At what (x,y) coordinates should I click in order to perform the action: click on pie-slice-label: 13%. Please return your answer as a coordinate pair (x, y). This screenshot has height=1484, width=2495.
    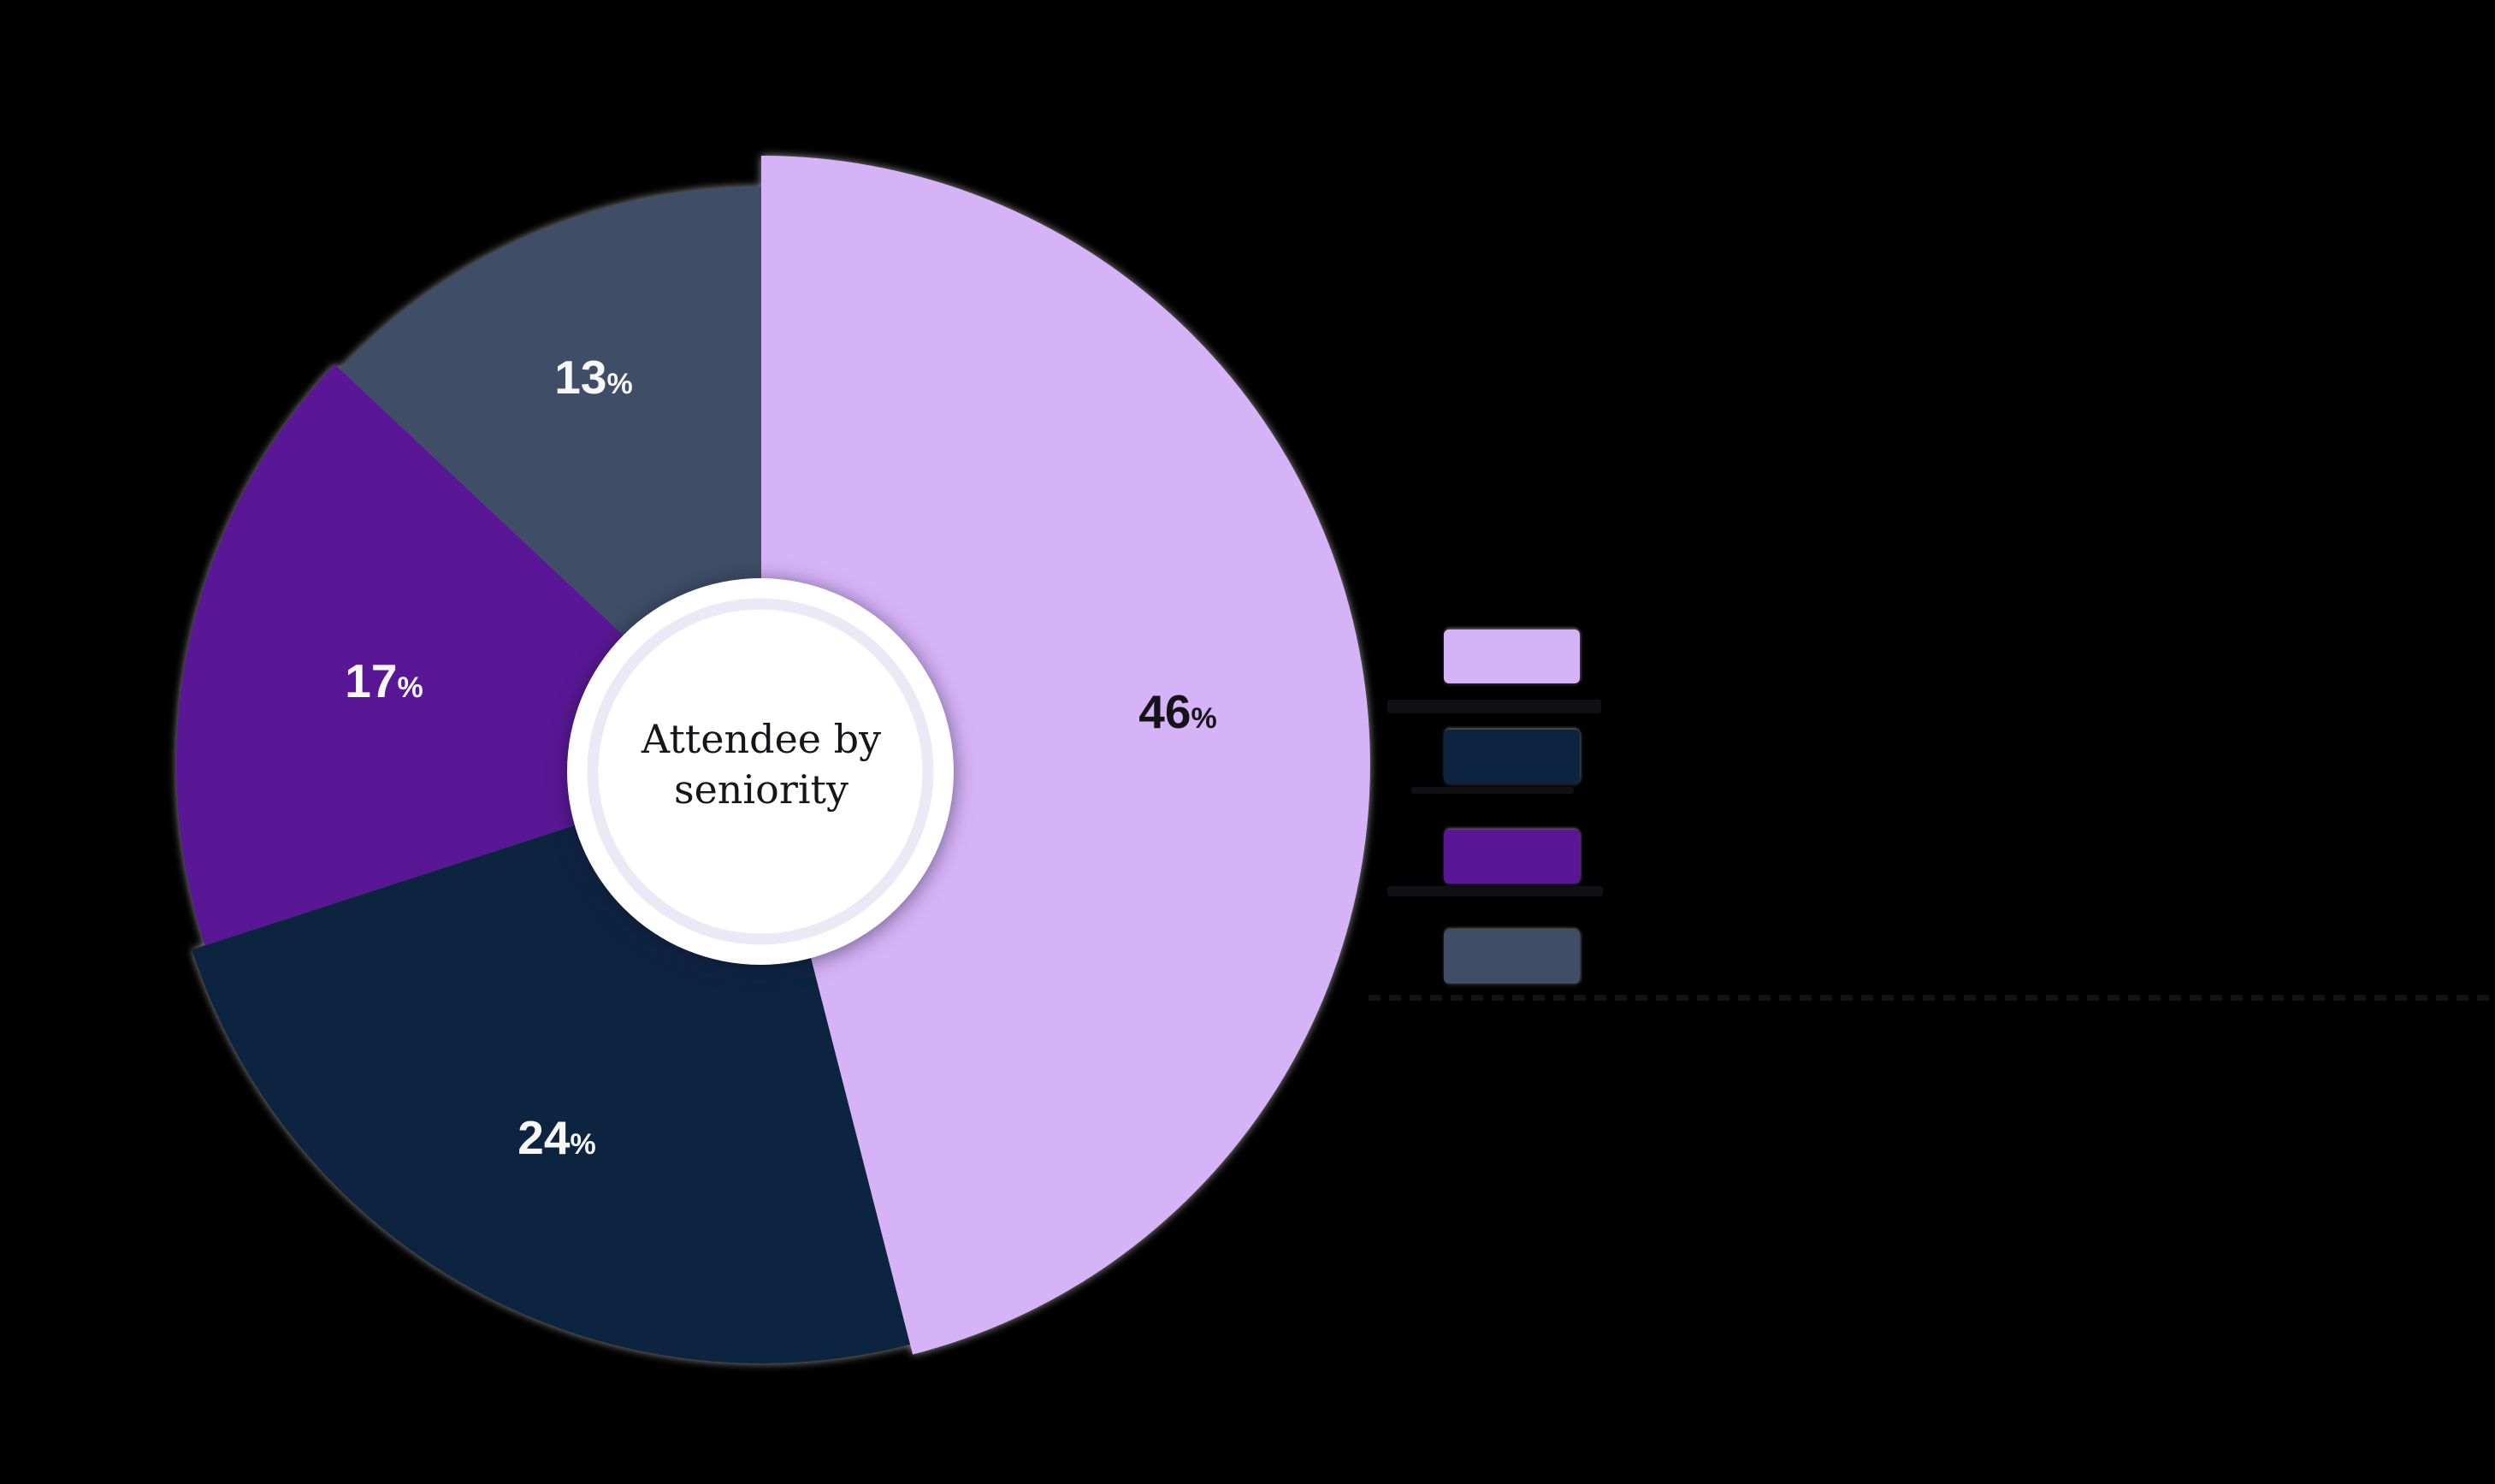
    Looking at the image, I should click on (593, 377).